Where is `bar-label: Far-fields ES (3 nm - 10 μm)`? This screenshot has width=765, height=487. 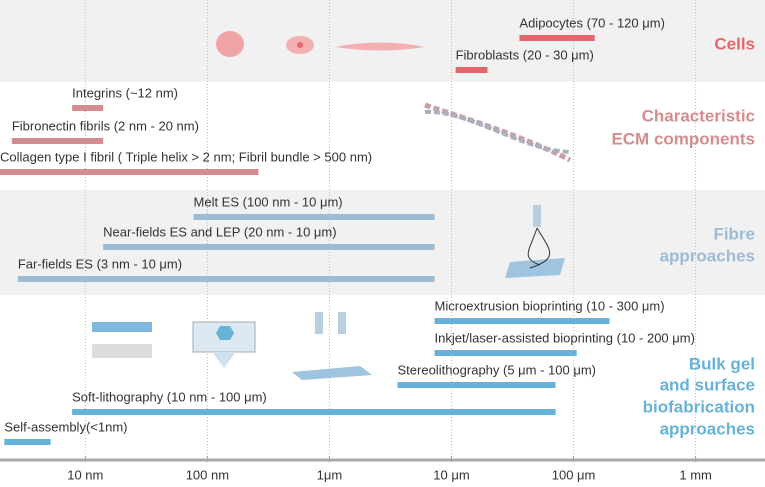
bar-label: Far-fields ES (3 nm - 10 μm) is located at coordinates (100, 263).